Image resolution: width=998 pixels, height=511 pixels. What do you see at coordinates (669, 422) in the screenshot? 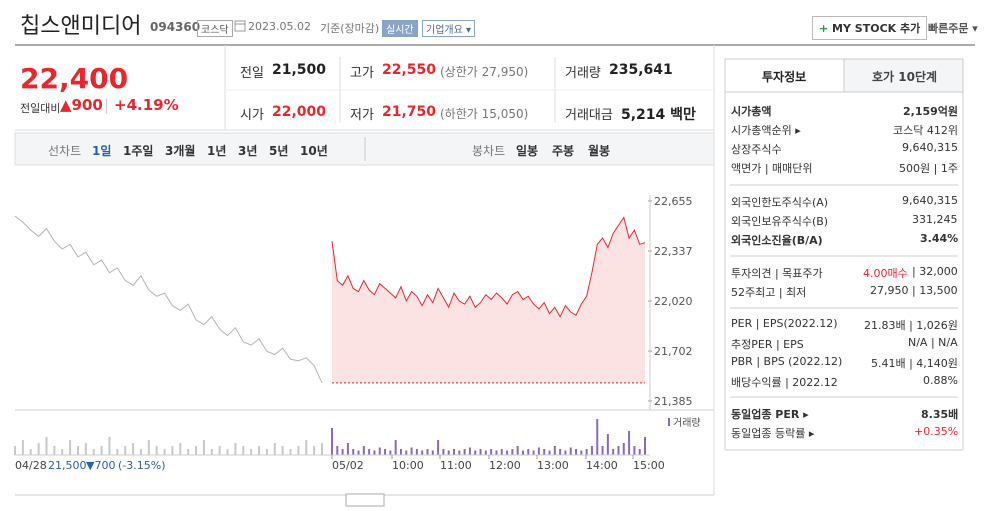
I see `volume-legend-swatch` at bounding box center [669, 422].